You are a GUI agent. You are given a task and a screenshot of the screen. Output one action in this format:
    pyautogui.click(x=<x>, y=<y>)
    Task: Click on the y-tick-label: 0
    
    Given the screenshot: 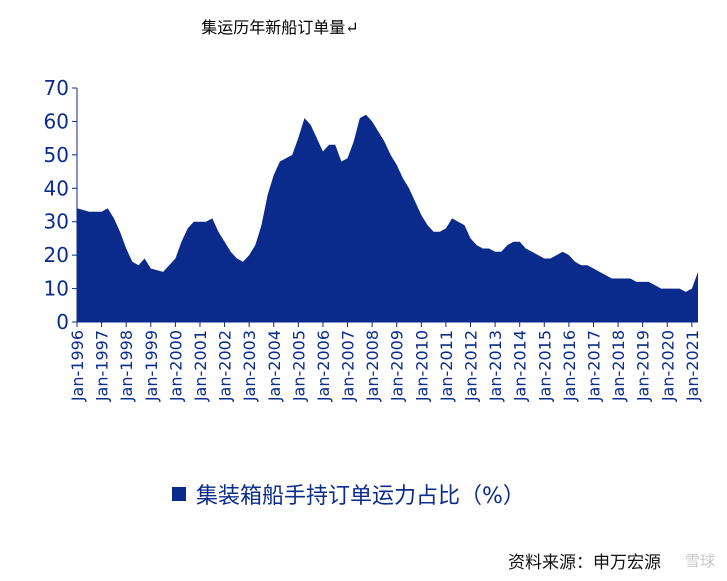 What is the action you would take?
    pyautogui.click(x=62, y=322)
    